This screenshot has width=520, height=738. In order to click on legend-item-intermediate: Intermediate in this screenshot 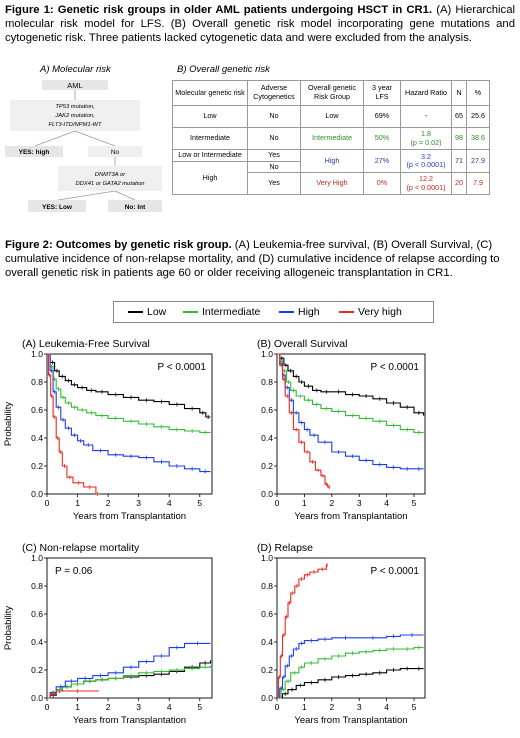, I will do `click(221, 312)`.